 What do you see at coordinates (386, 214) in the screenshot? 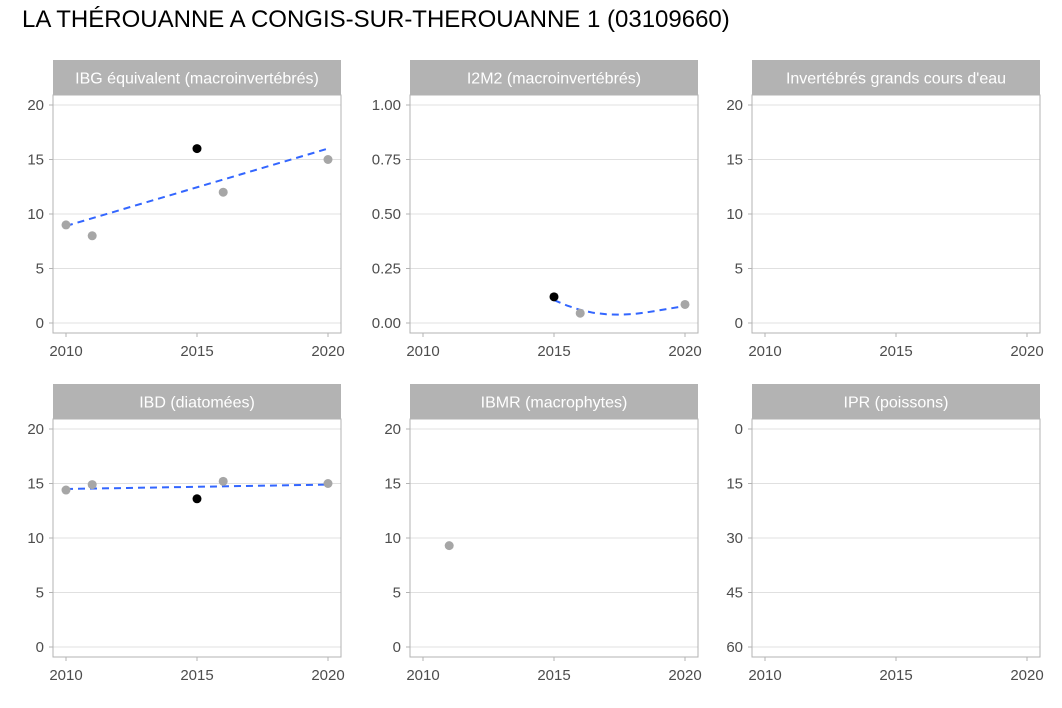
I see `y-tick-label: 0.50` at bounding box center [386, 214].